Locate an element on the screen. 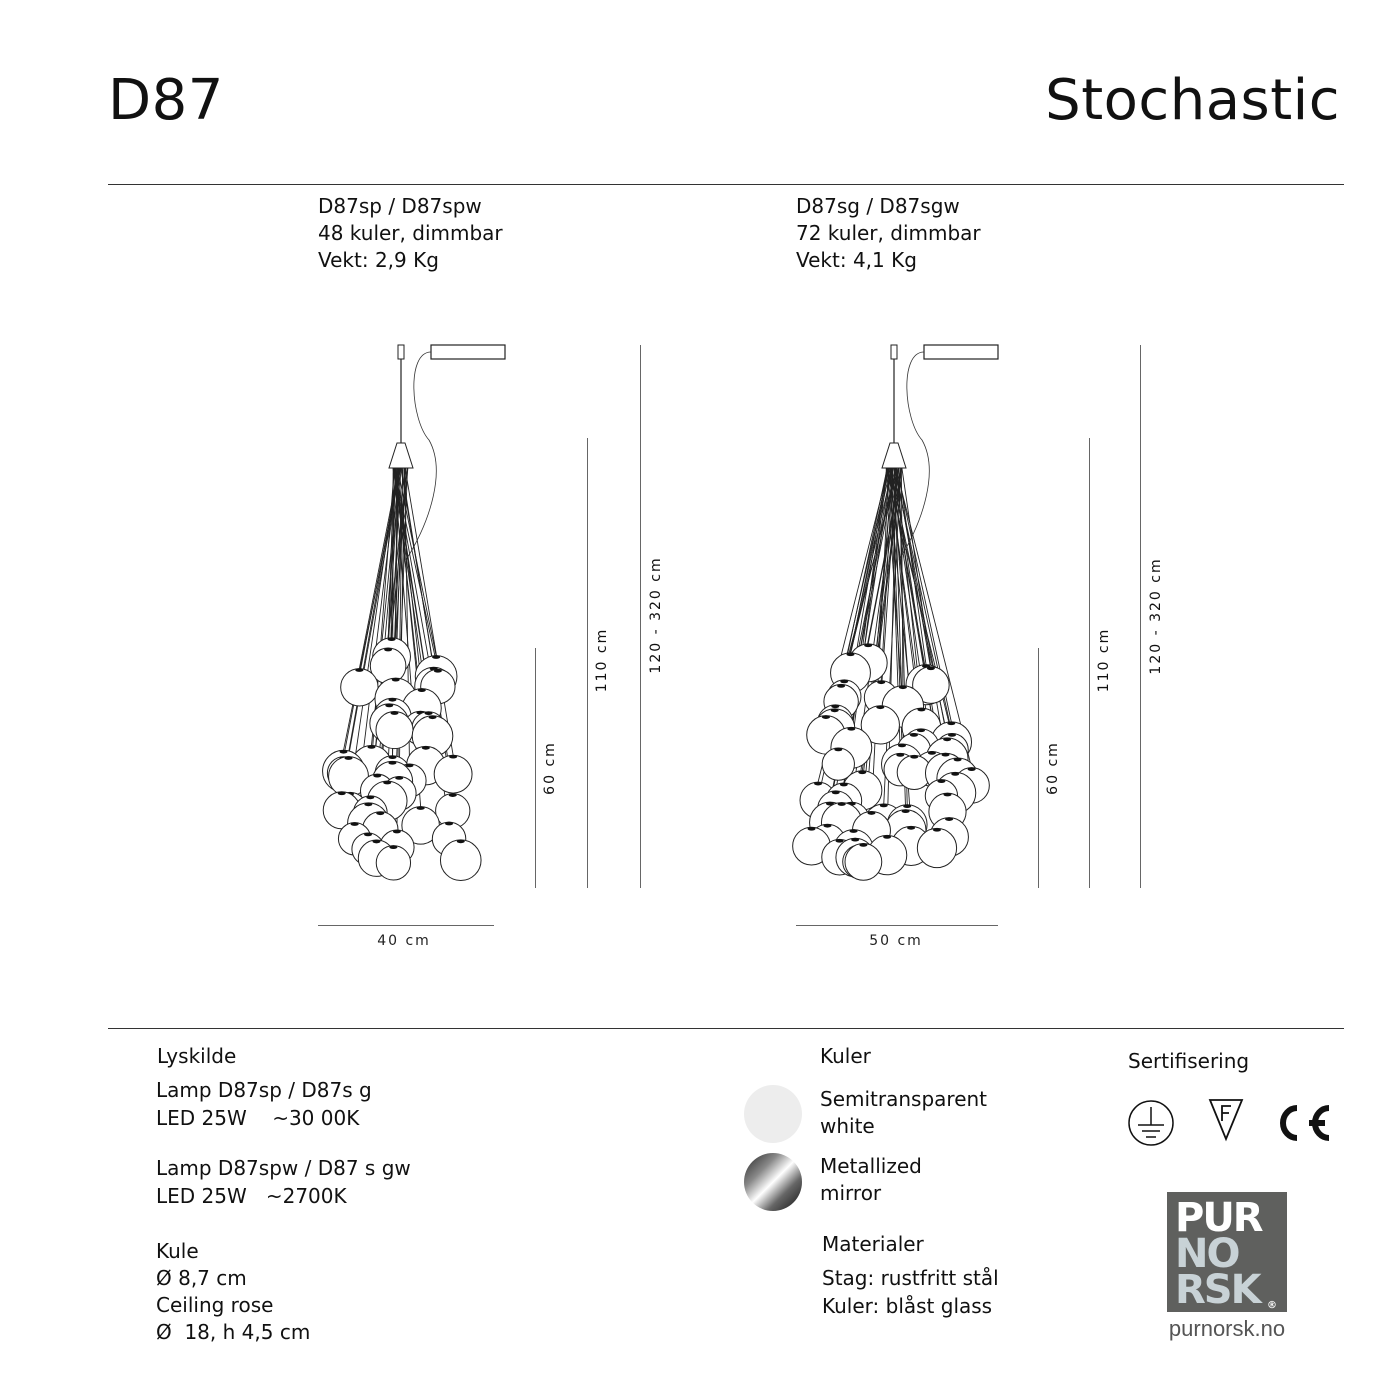 The height and width of the screenshot is (1400, 1400). cone-hub is located at coordinates (401, 455).